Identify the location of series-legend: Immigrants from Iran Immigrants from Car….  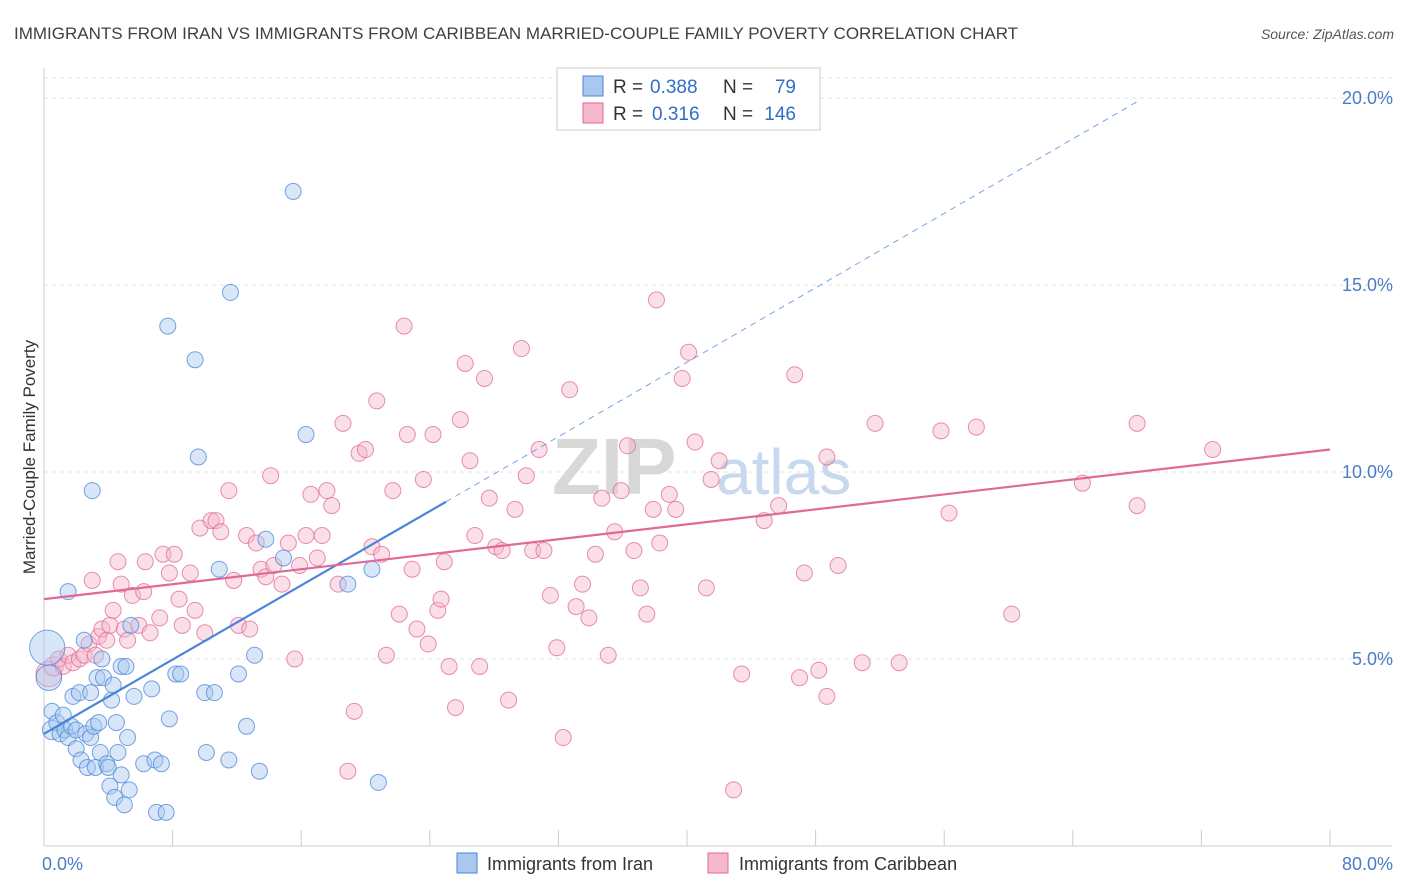
(706, 863).